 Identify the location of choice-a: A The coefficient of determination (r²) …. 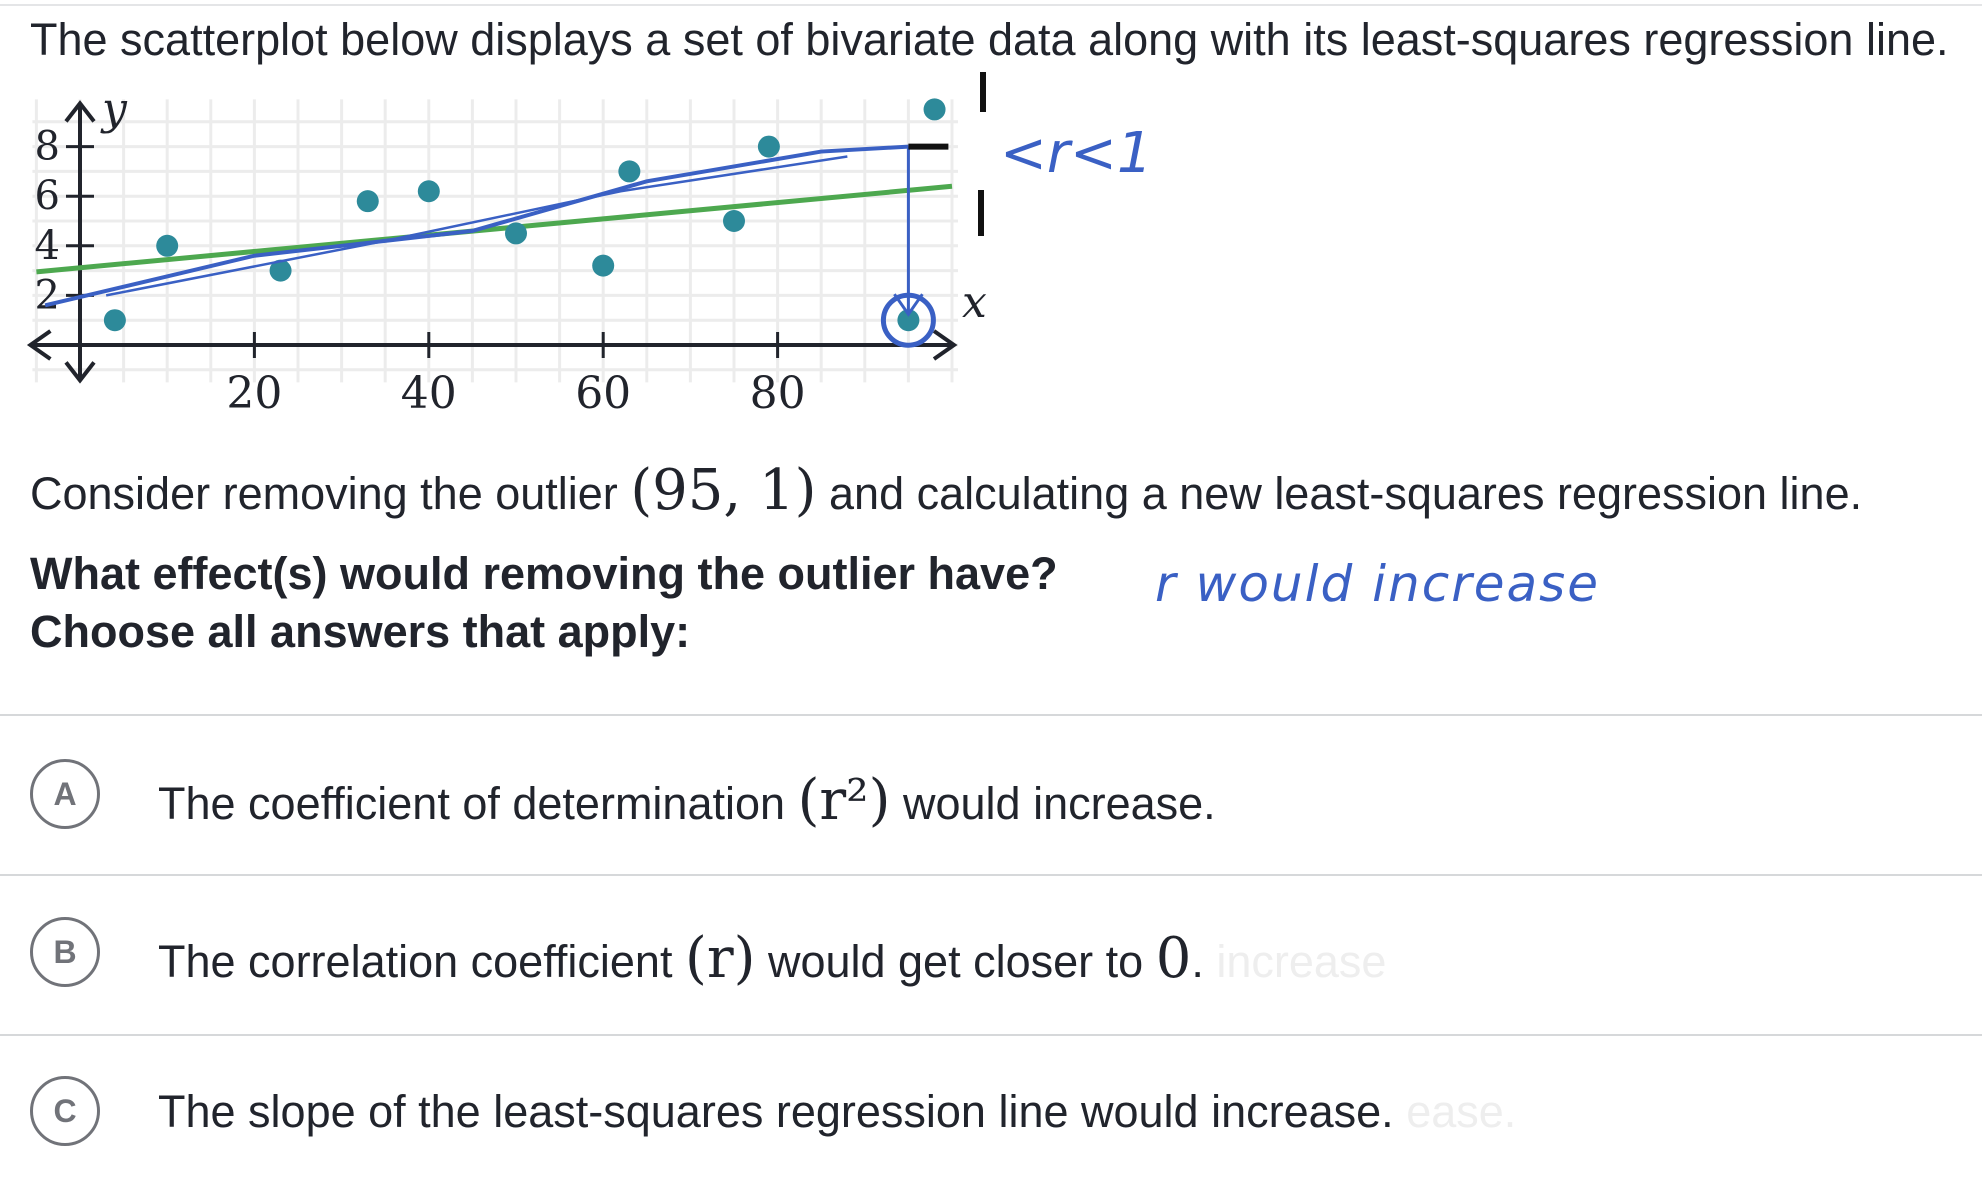
(991, 794).